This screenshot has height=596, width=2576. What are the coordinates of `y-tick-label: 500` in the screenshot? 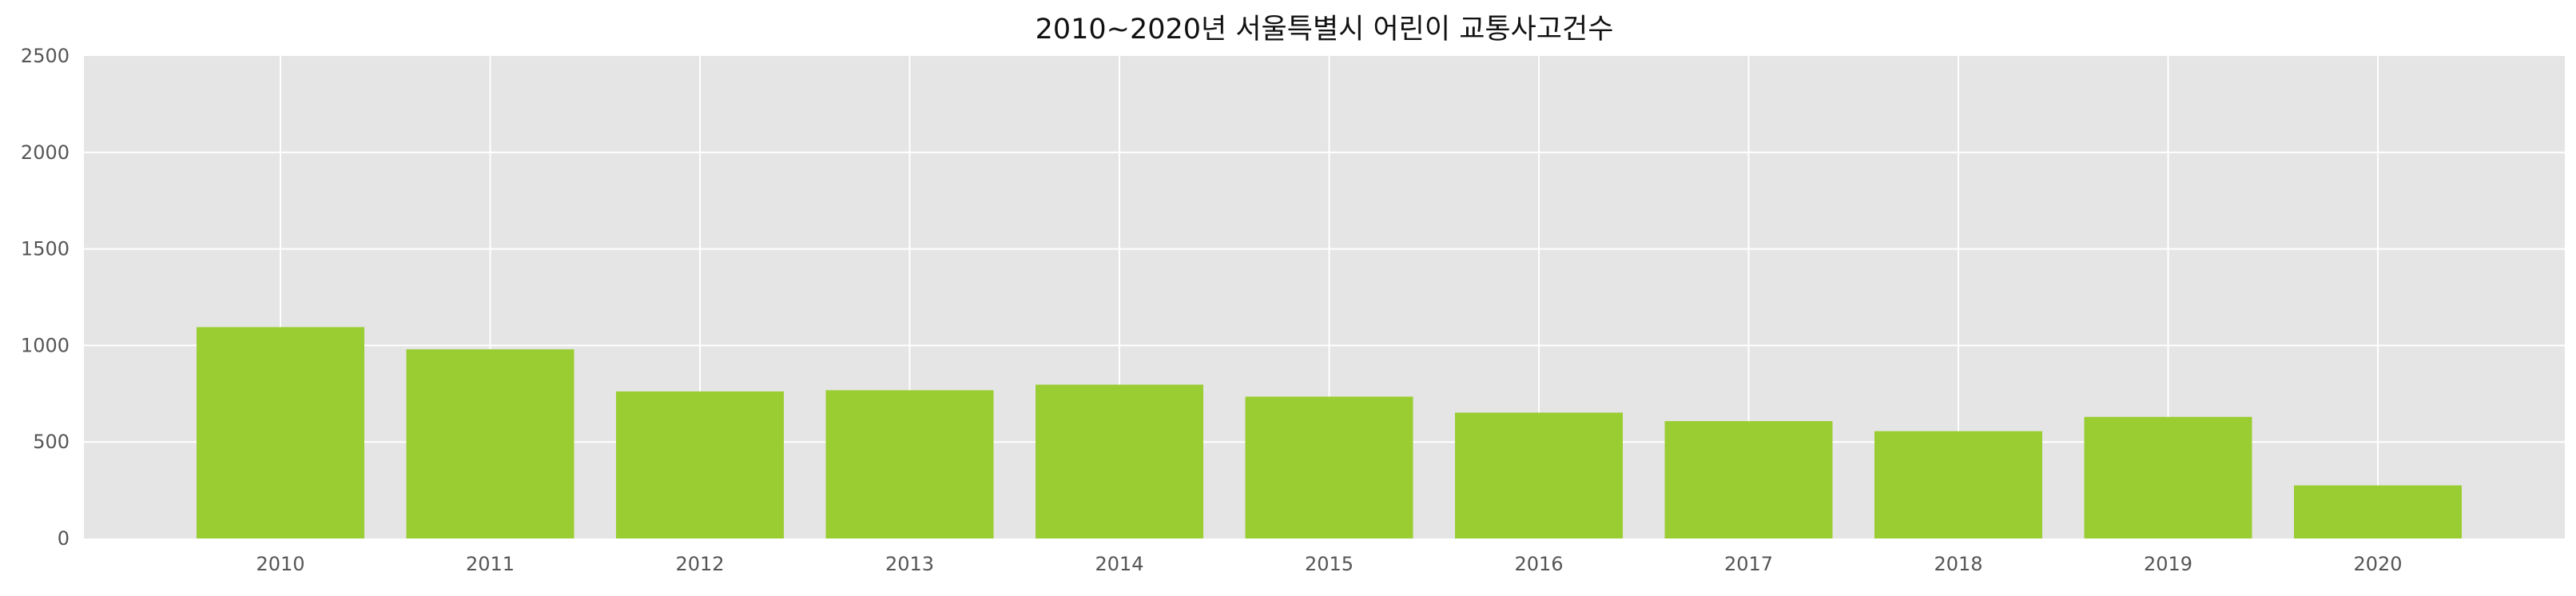 It's located at (51, 442).